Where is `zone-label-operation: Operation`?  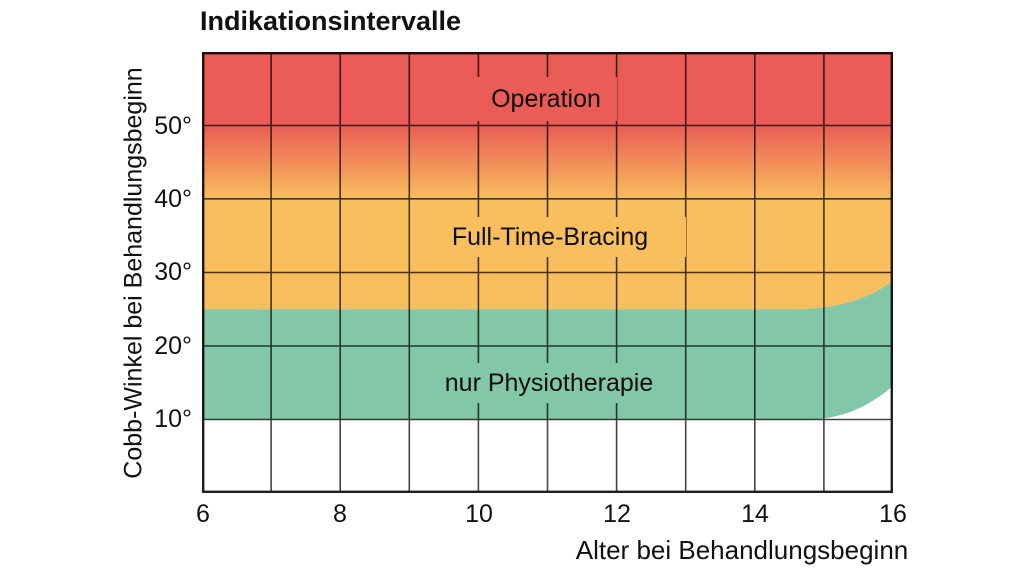
zone-label-operation: Operation is located at coordinates (546, 99).